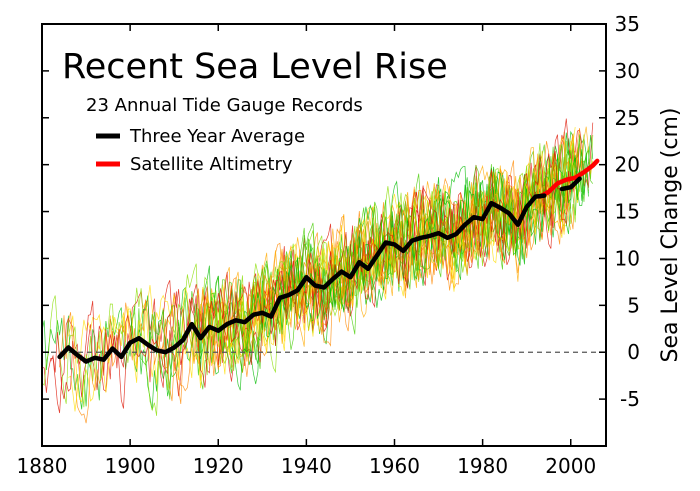  I want to click on series-line-satellite-altimetry, so click(568, 178).